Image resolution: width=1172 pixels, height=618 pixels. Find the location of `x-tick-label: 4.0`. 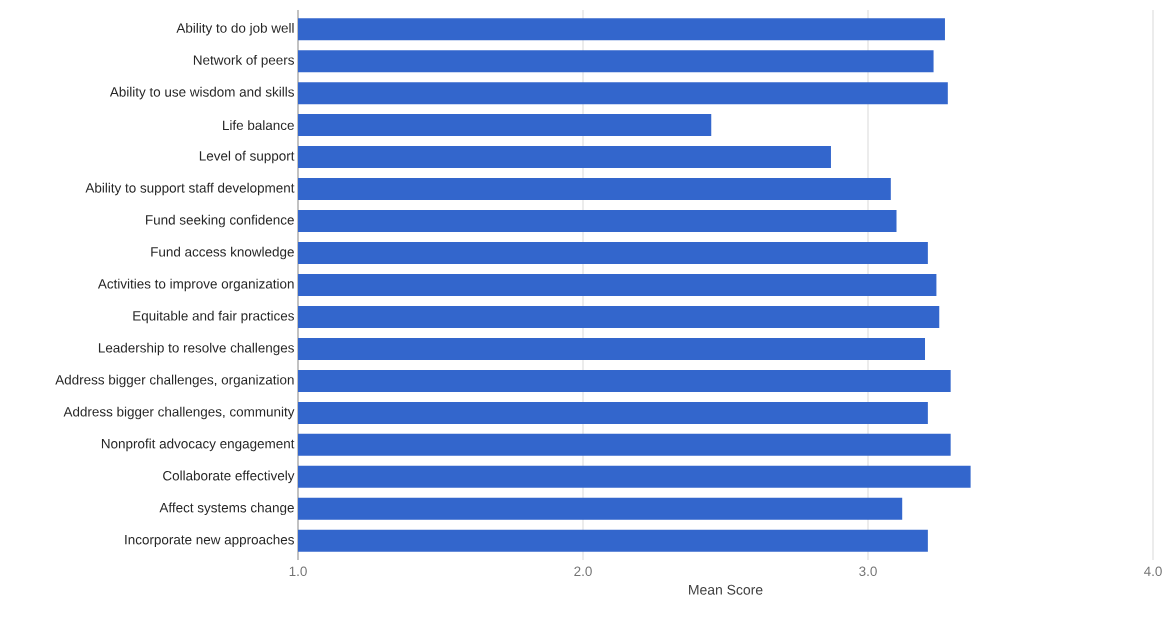

x-tick-label: 4.0 is located at coordinates (1152, 571).